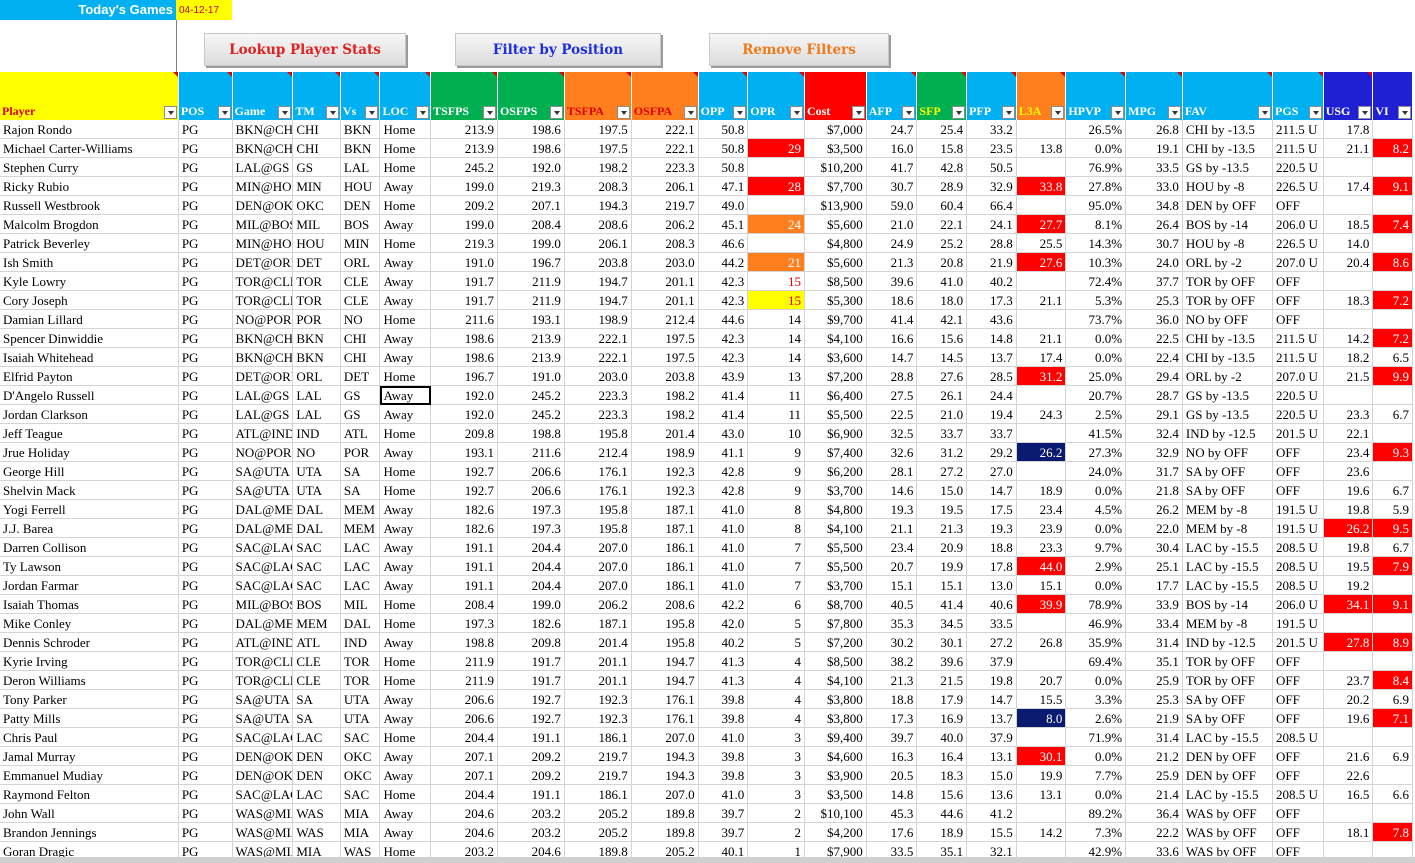 This screenshot has width=1415, height=863. Describe the element at coordinates (776, 167) in the screenshot. I see `cell-opr: 28` at that location.